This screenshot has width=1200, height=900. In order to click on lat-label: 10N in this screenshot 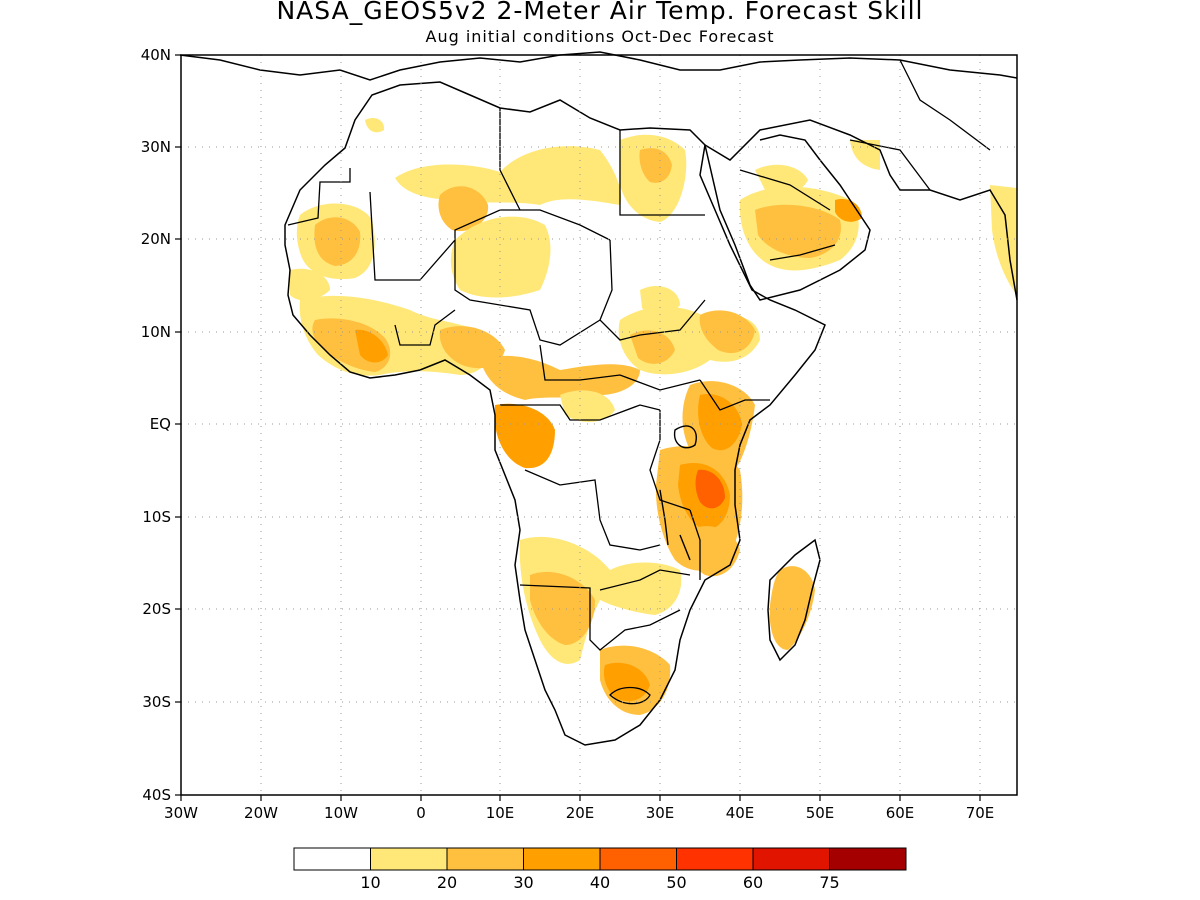, I will do `click(156, 332)`.